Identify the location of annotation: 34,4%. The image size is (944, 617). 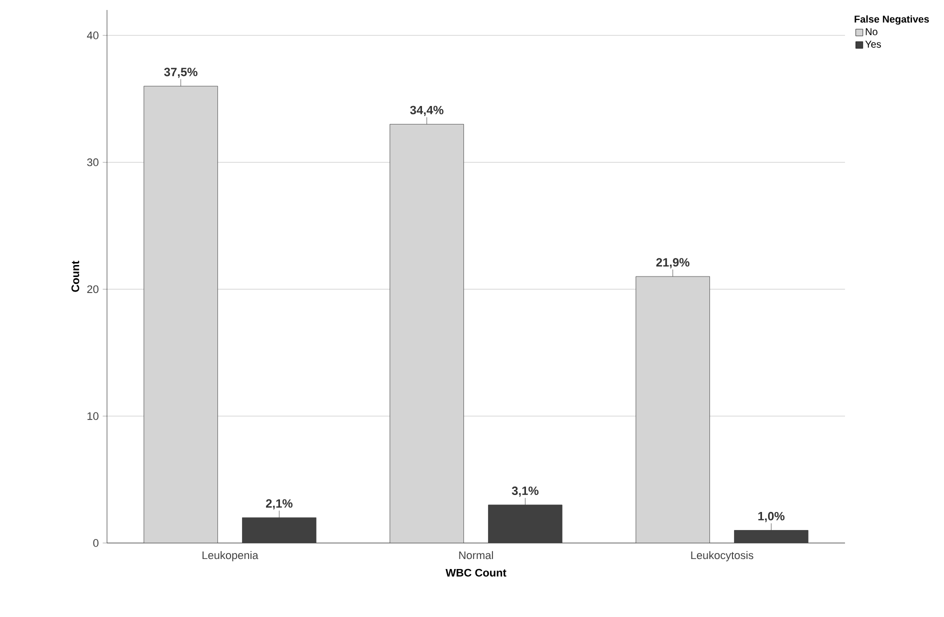
(427, 111).